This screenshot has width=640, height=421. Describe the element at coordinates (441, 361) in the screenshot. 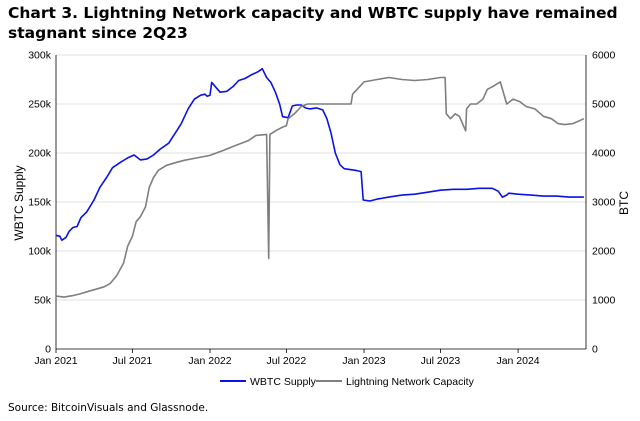

I see `x-tick-label: Jul 2023` at that location.